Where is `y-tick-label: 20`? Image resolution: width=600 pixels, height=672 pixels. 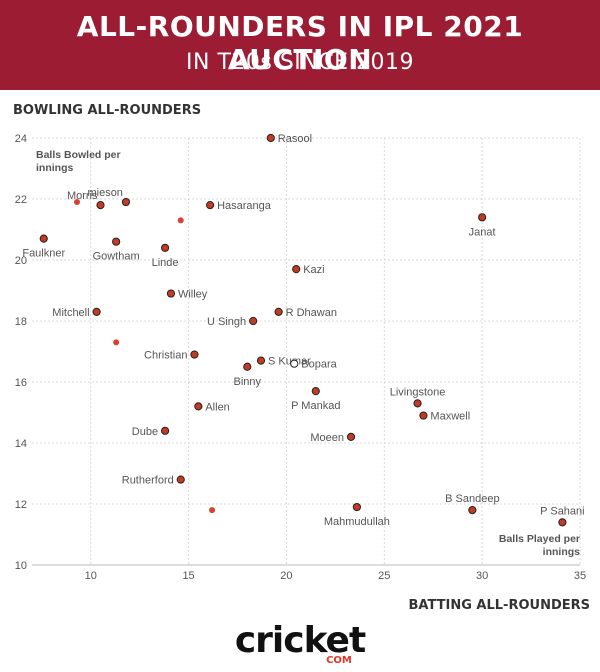 y-tick-label: 20 is located at coordinates (21, 261).